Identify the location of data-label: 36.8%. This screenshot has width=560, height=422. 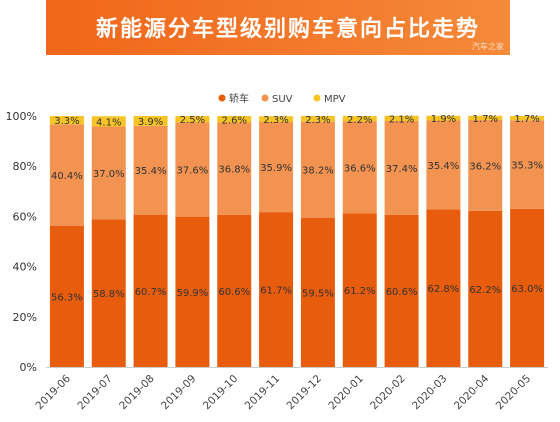
(234, 170).